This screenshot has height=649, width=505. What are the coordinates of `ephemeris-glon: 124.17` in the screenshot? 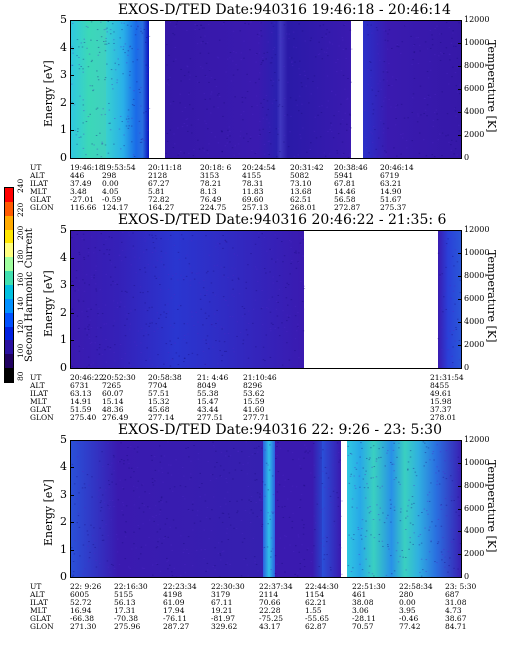 It's located at (115, 207).